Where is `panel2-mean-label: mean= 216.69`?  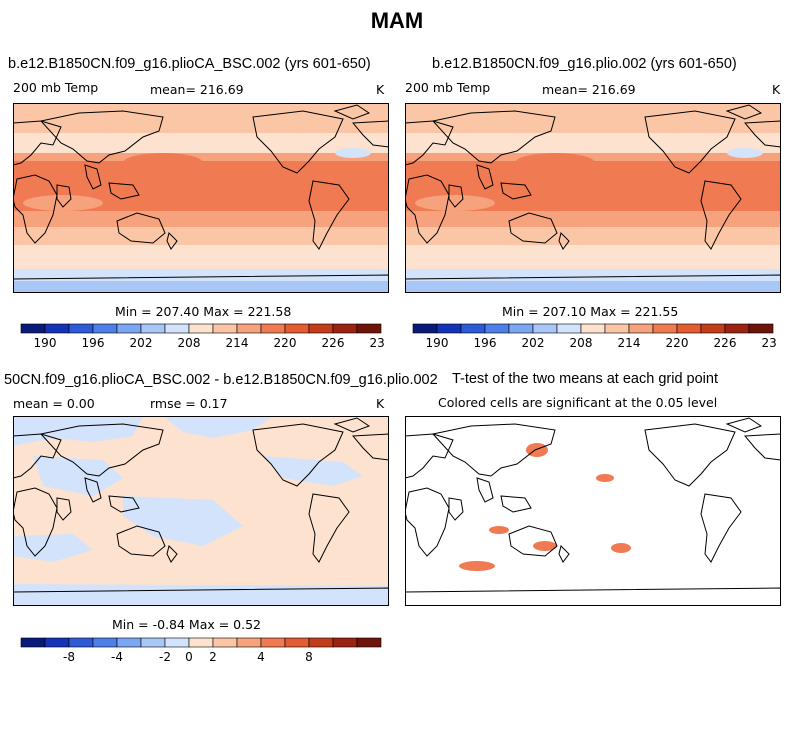 panel2-mean-label: mean= 216.69 is located at coordinates (589, 89).